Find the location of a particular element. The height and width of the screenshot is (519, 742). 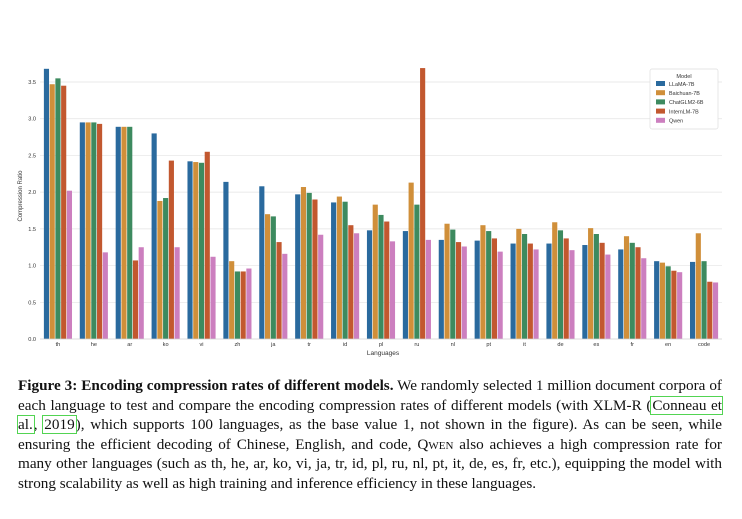

bar-vi-InternLM-7B is located at coordinates (207, 245).